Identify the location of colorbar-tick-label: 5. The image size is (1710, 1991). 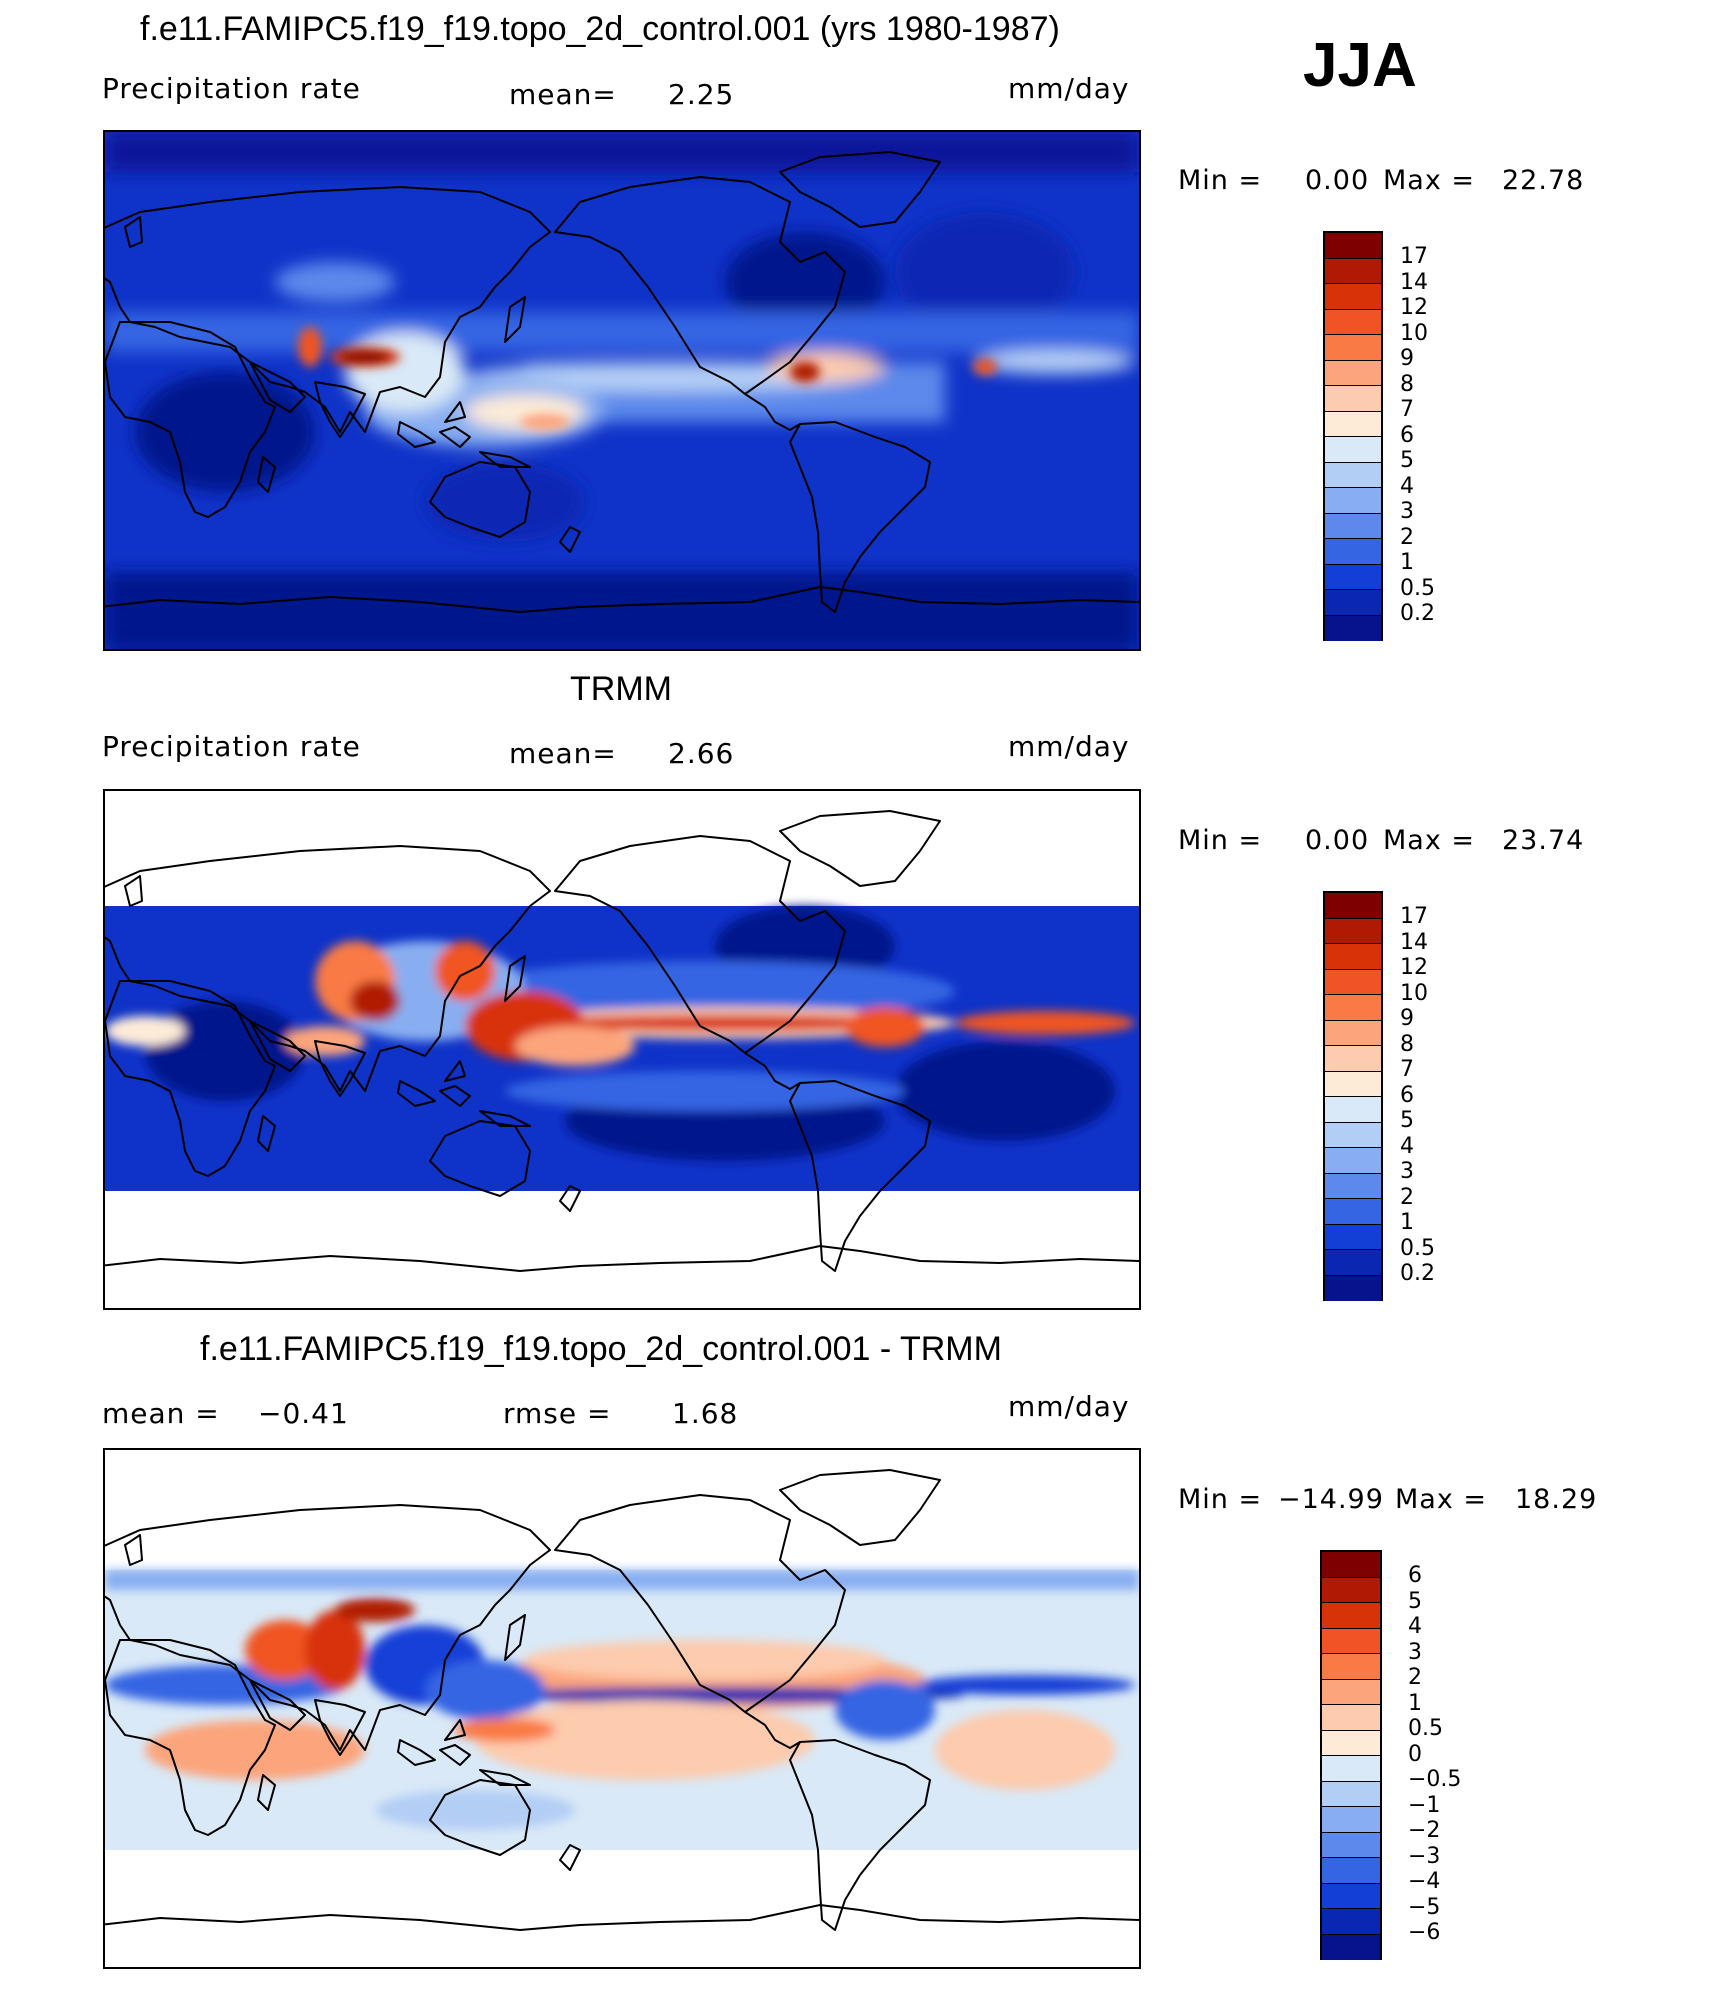
(1415, 1601).